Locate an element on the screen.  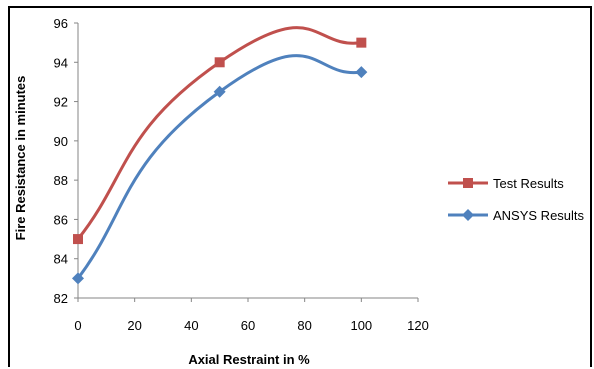
x-tick-label: 100 is located at coordinates (361, 325).